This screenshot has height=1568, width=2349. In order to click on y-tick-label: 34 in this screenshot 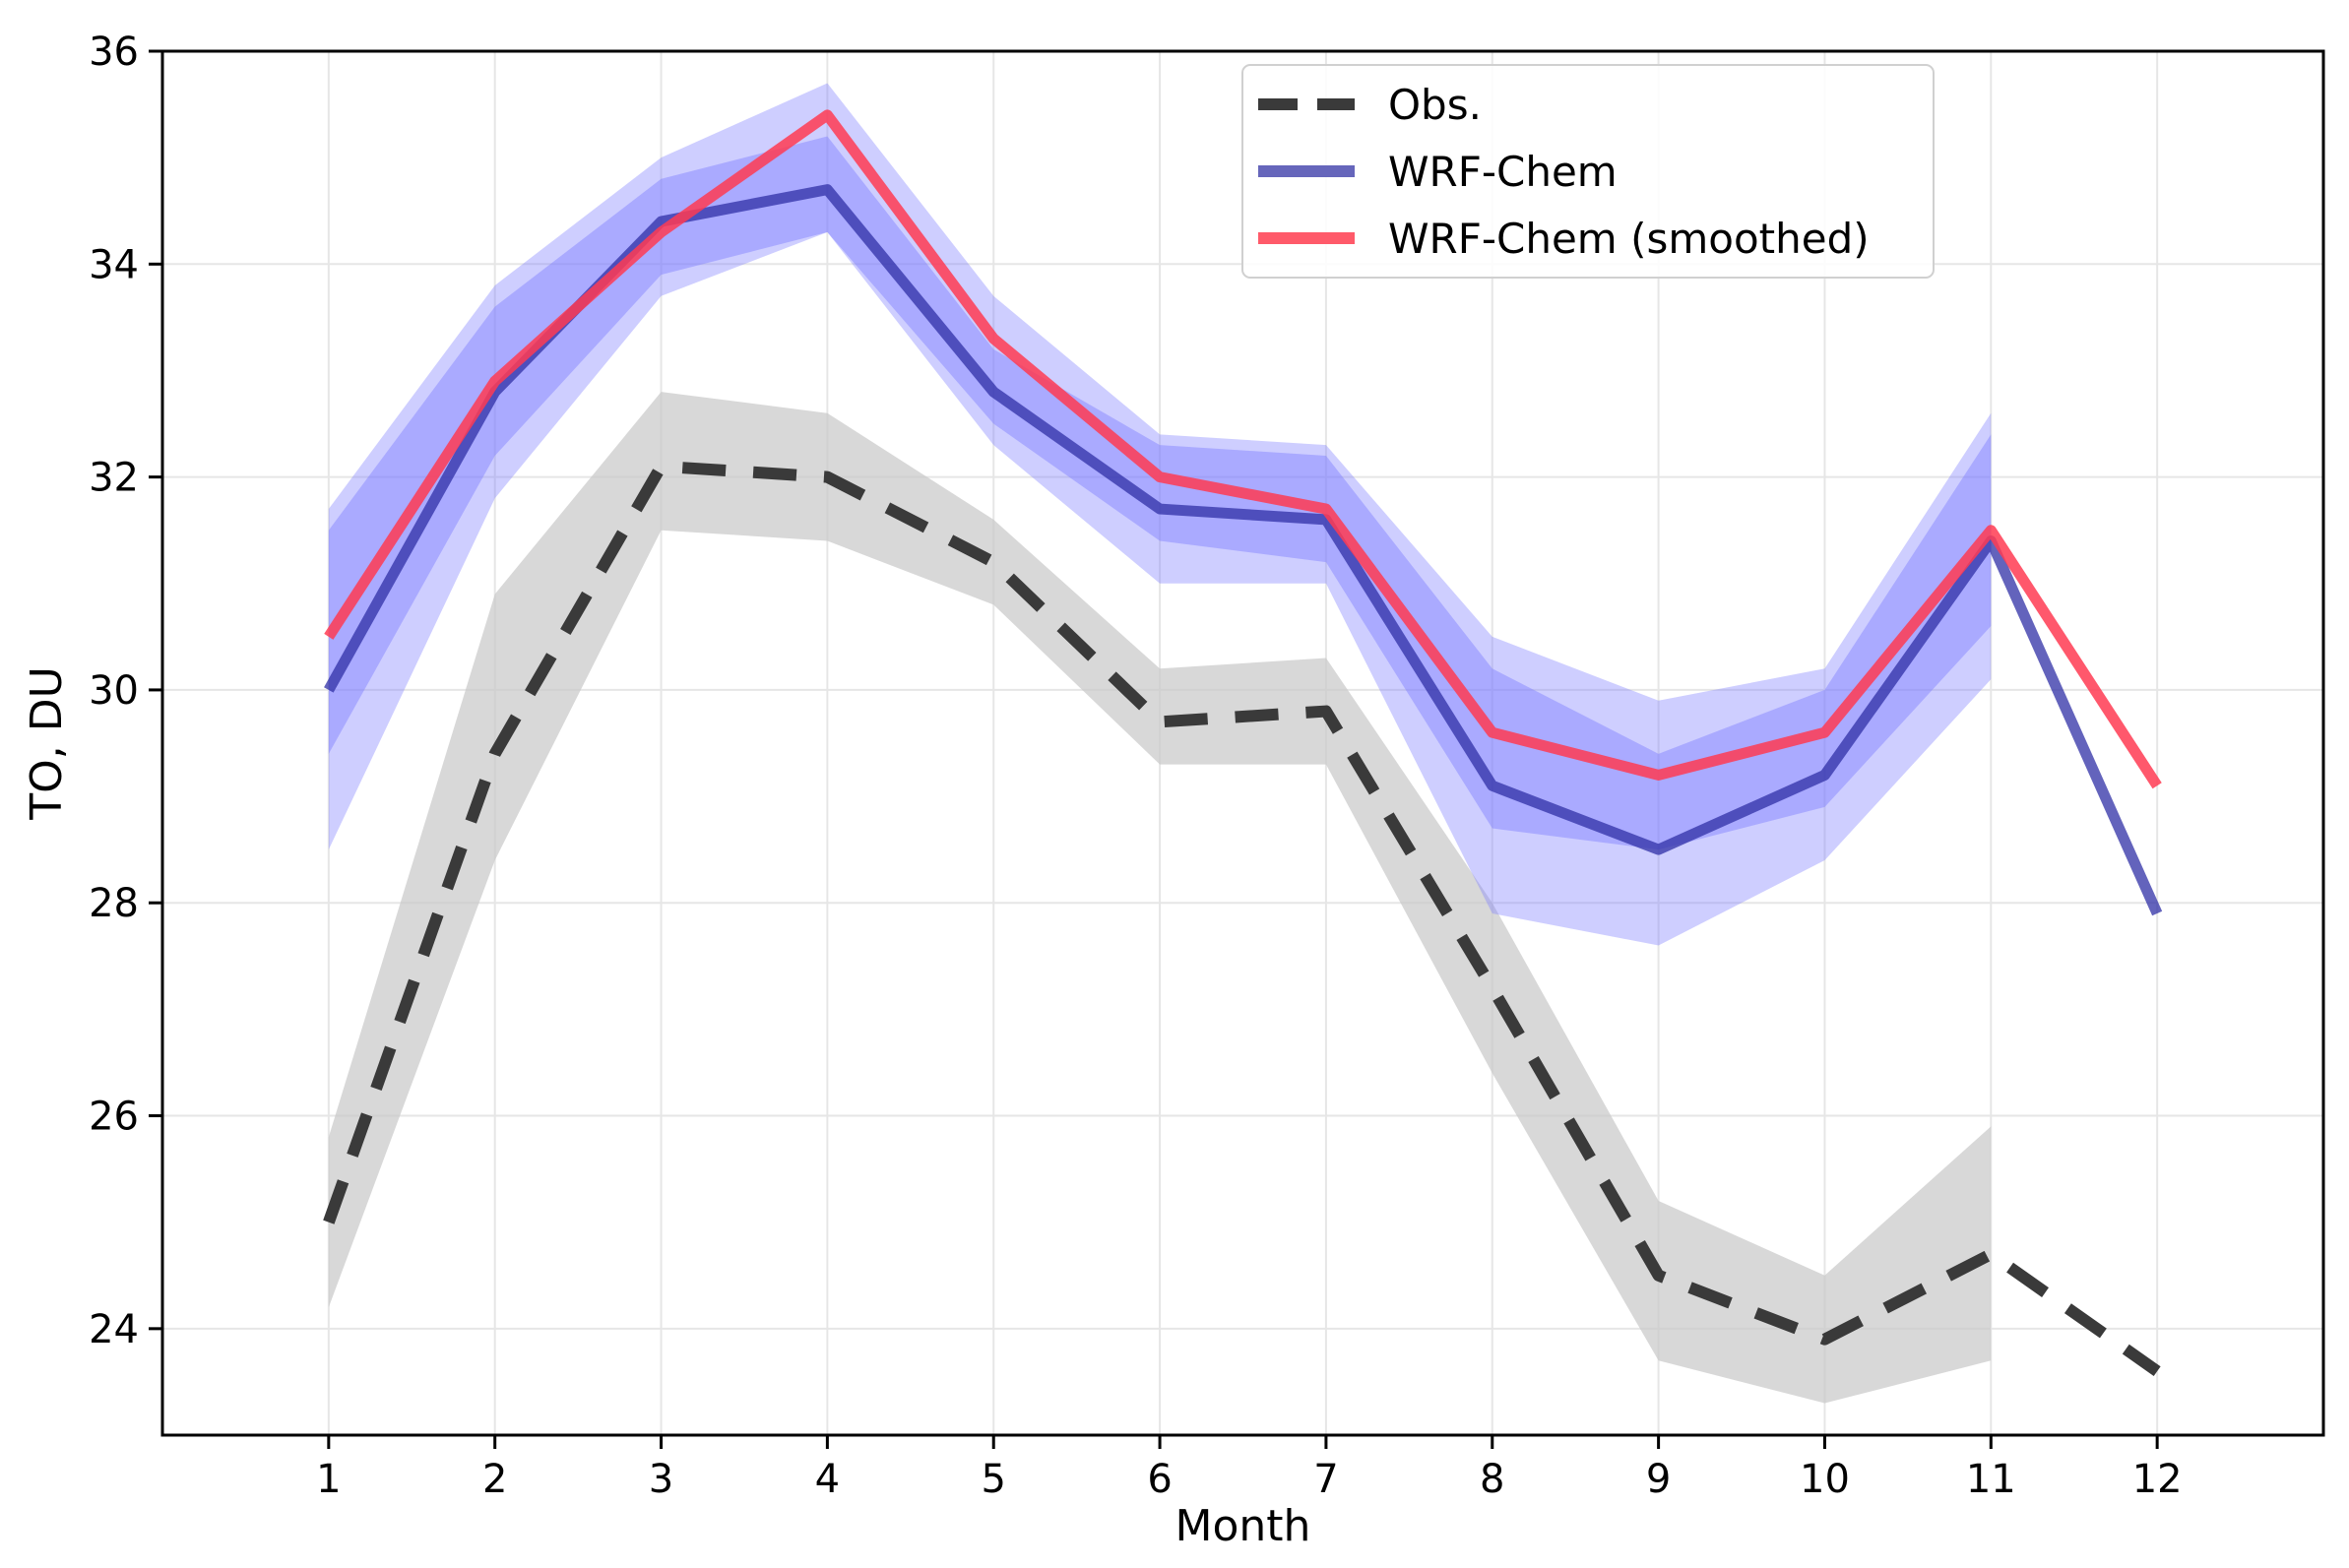, I will do `click(114, 264)`.